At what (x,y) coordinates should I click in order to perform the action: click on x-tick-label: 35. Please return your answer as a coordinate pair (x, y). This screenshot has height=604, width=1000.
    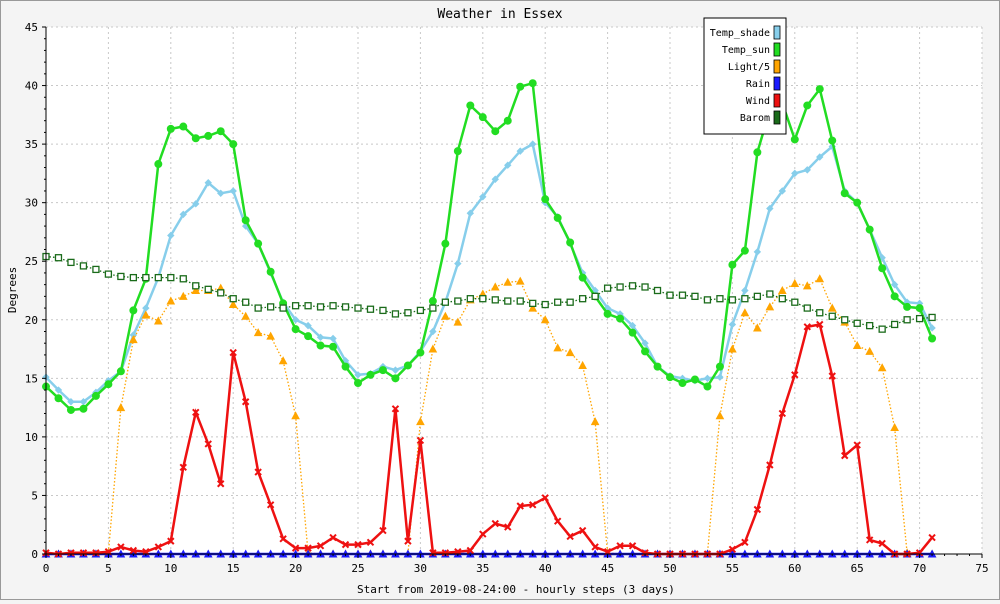
    Looking at the image, I should click on (482, 568).